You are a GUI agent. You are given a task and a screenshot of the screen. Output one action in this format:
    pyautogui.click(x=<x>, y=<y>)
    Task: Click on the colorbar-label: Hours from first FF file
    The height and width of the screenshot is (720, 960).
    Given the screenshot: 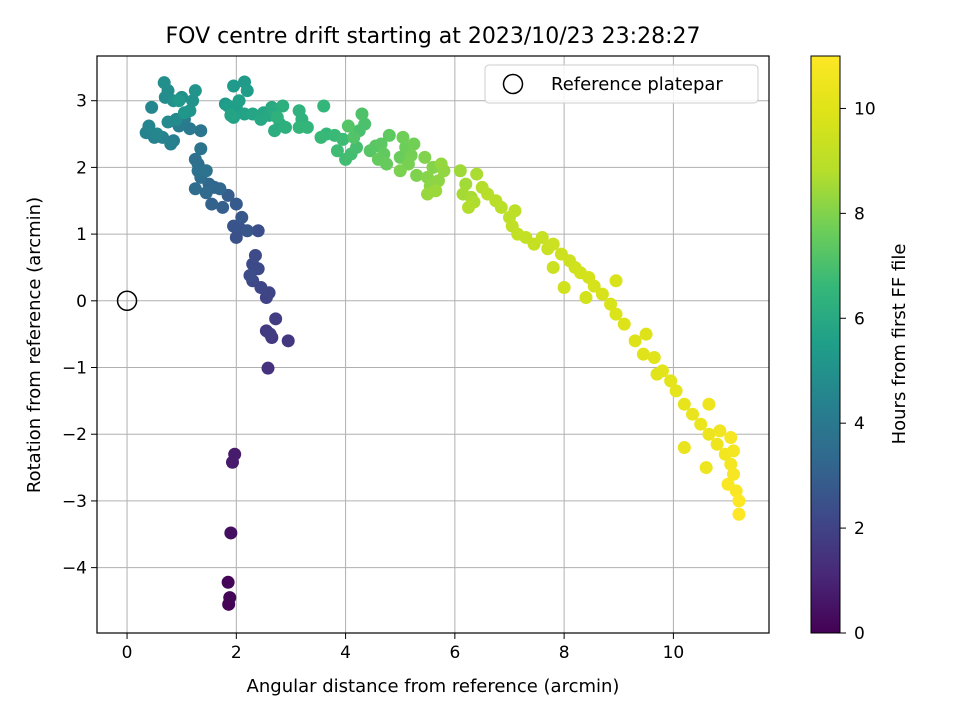 What is the action you would take?
    pyautogui.click(x=899, y=344)
    